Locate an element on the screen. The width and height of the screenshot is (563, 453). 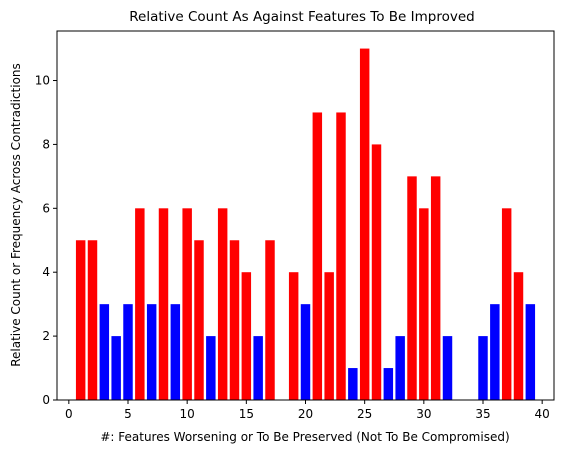
y-tick-label: 6 is located at coordinates (46, 208).